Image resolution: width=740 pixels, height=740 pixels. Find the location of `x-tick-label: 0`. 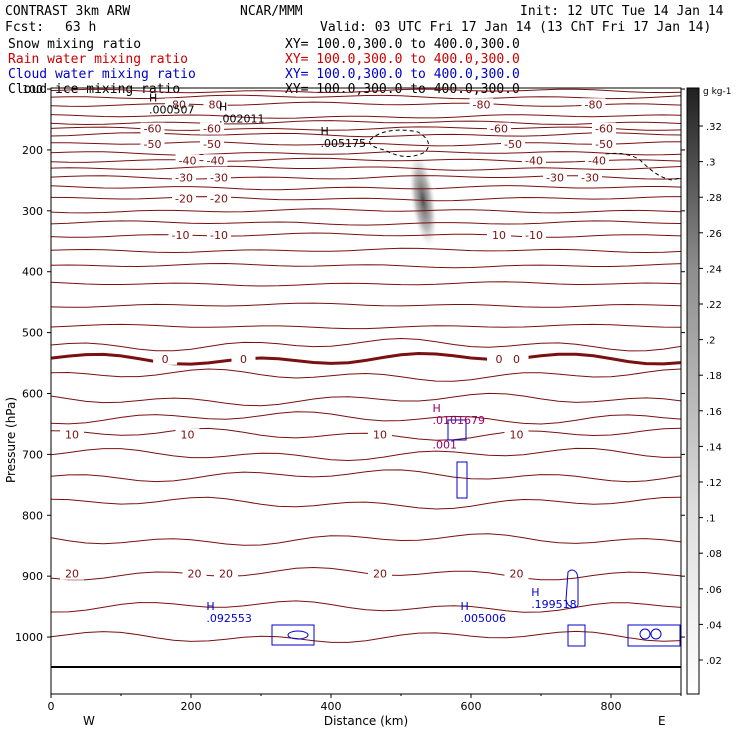

x-tick-label: 0 is located at coordinates (51, 706).